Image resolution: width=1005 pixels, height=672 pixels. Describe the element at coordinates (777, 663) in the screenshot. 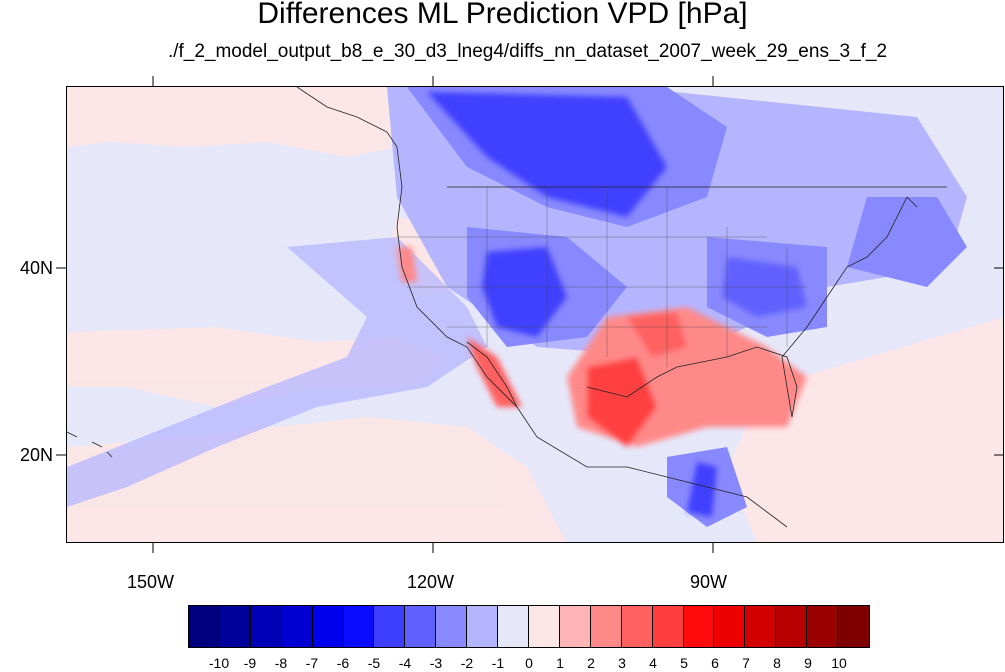

I see `colorbar-tick-label: 8` at that location.